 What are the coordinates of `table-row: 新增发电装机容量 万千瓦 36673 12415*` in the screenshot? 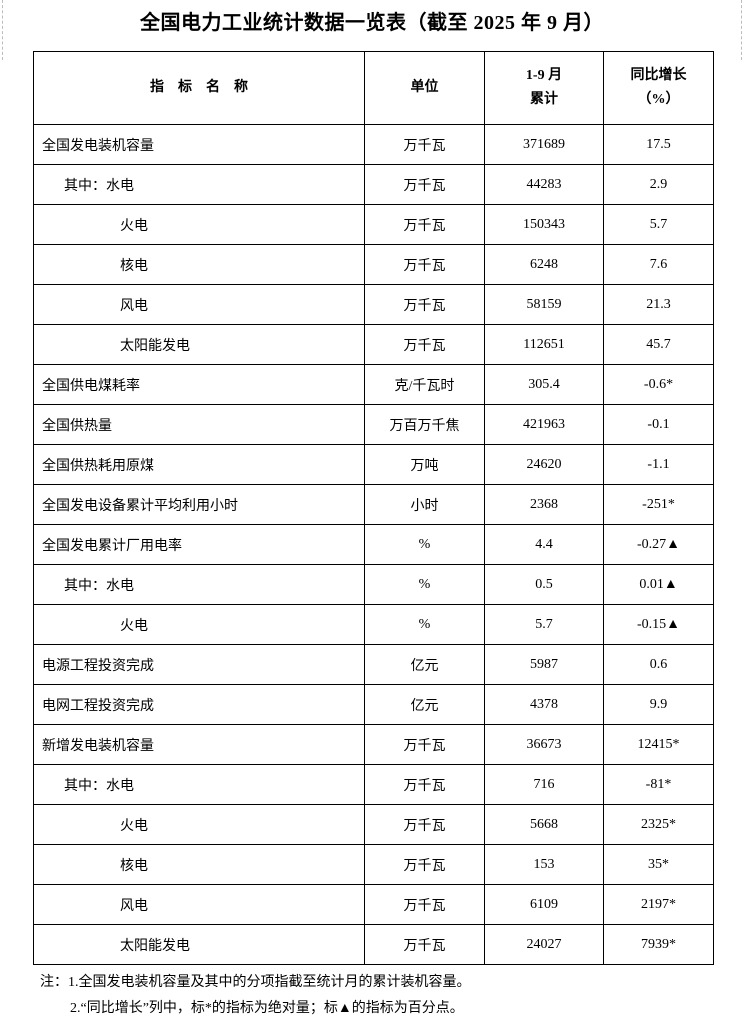 It's located at (373, 744).